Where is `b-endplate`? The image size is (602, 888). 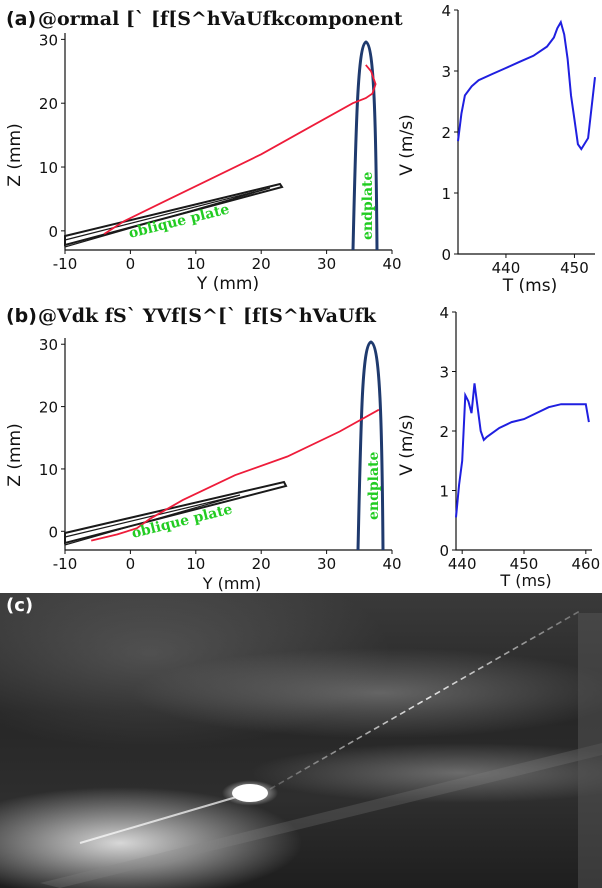
b-endplate is located at coordinates (370, 445).